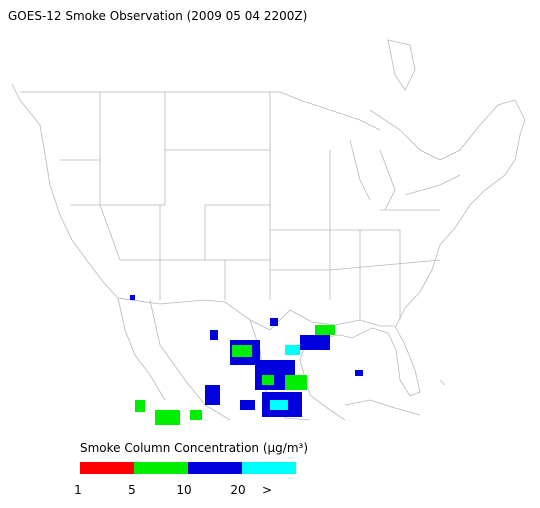 The height and width of the screenshot is (508, 540). I want to click on color-label: 10, so click(183, 490).